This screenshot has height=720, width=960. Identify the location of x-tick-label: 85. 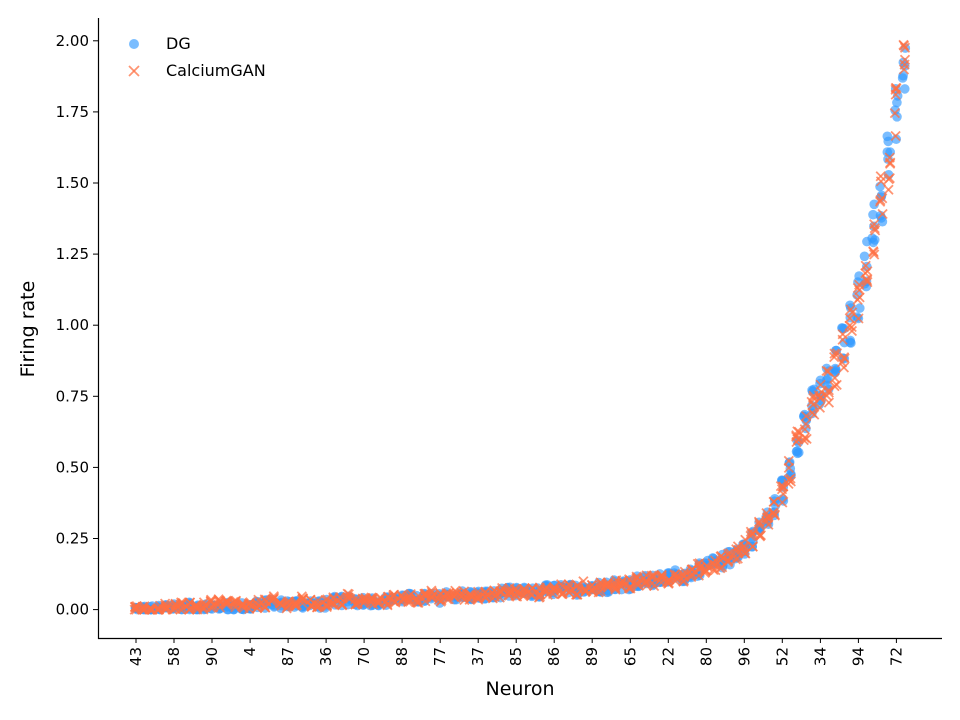
(516, 656).